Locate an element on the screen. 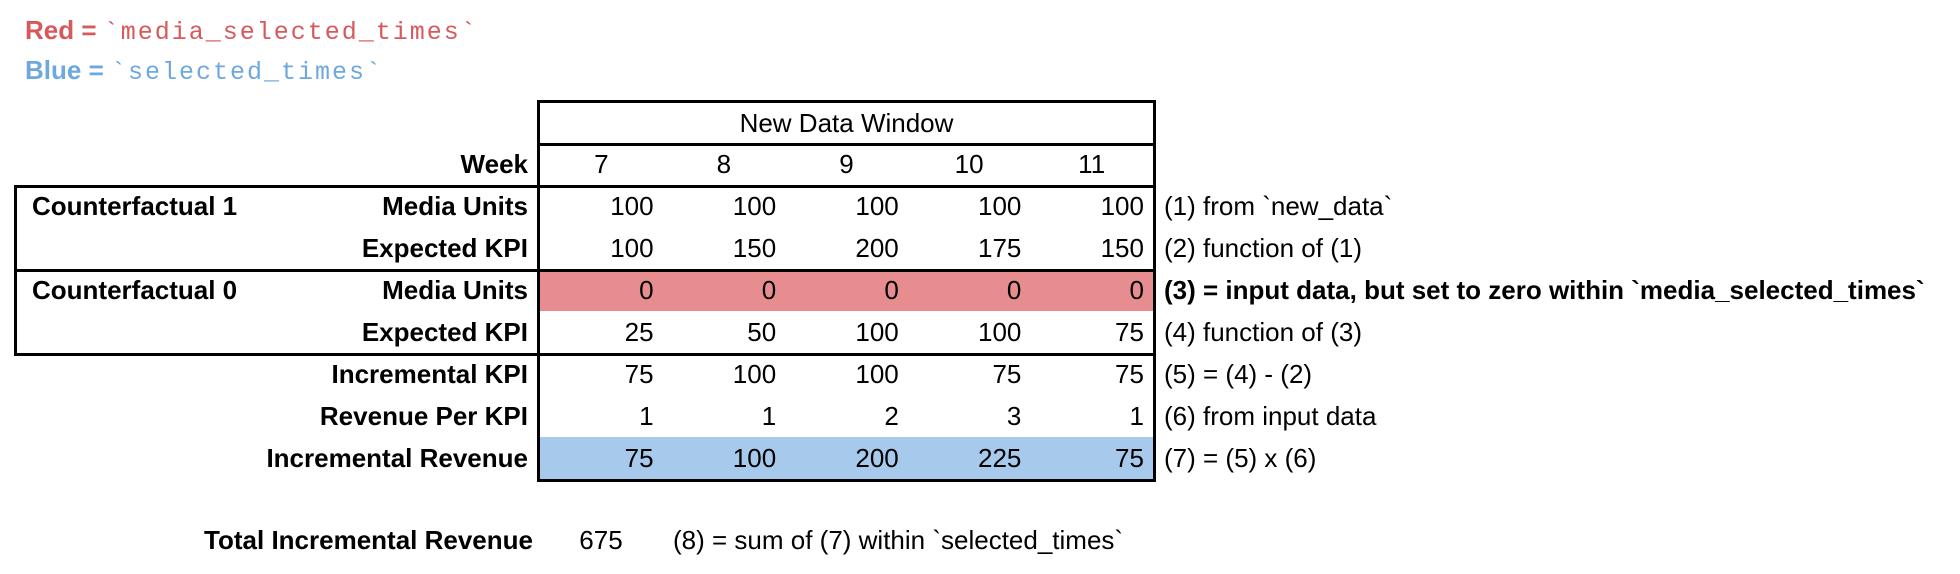 The image size is (1960, 574). table-cell: 225 is located at coordinates (999, 458).